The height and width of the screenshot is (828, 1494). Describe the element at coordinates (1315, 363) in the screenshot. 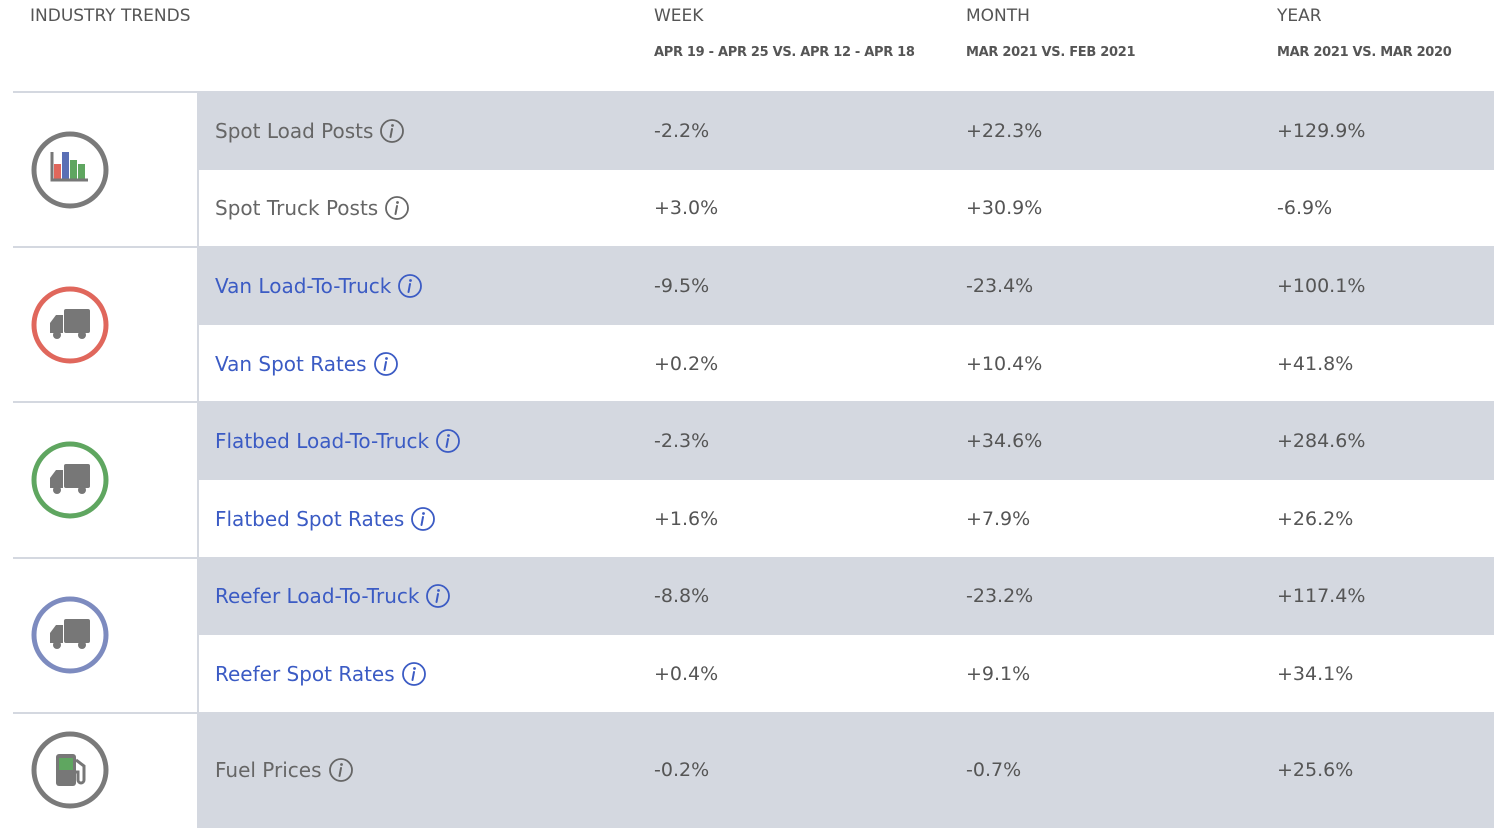

I see `cell-value: +41.8%` at that location.